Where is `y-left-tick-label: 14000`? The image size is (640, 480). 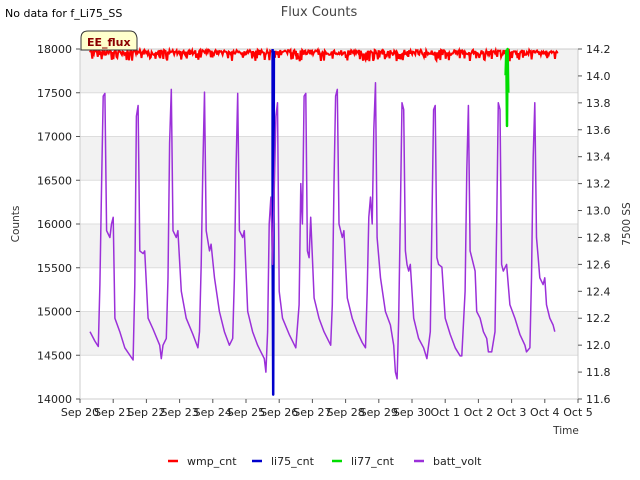
y-left-tick-label: 14000 is located at coordinates (54, 399).